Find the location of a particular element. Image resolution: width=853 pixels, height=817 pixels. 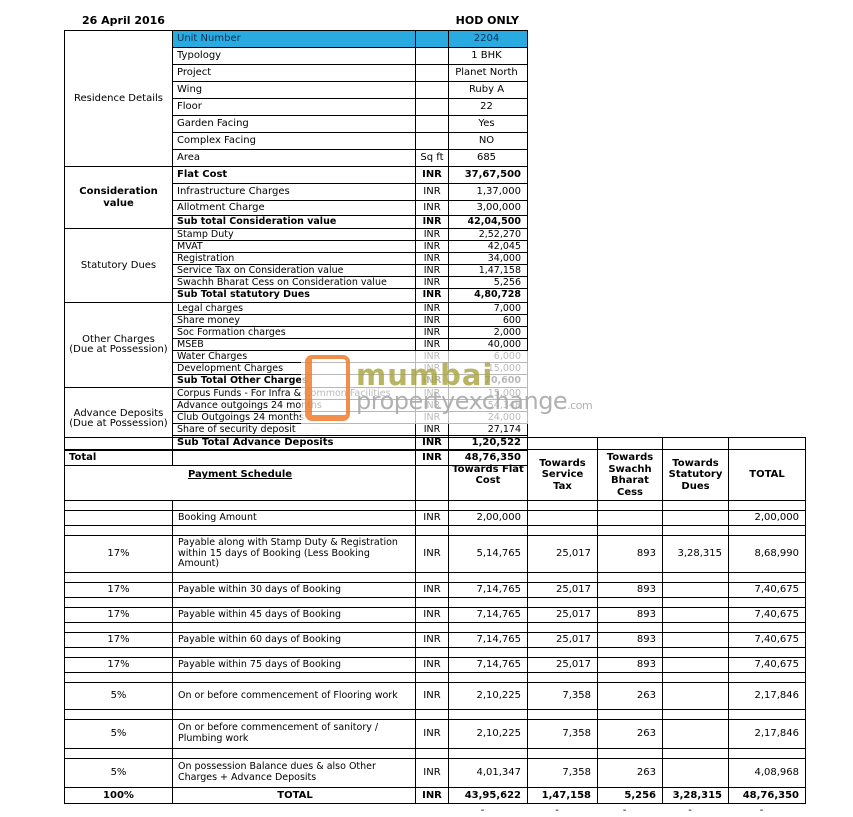

value-cell: 7,000 is located at coordinates (488, 309).